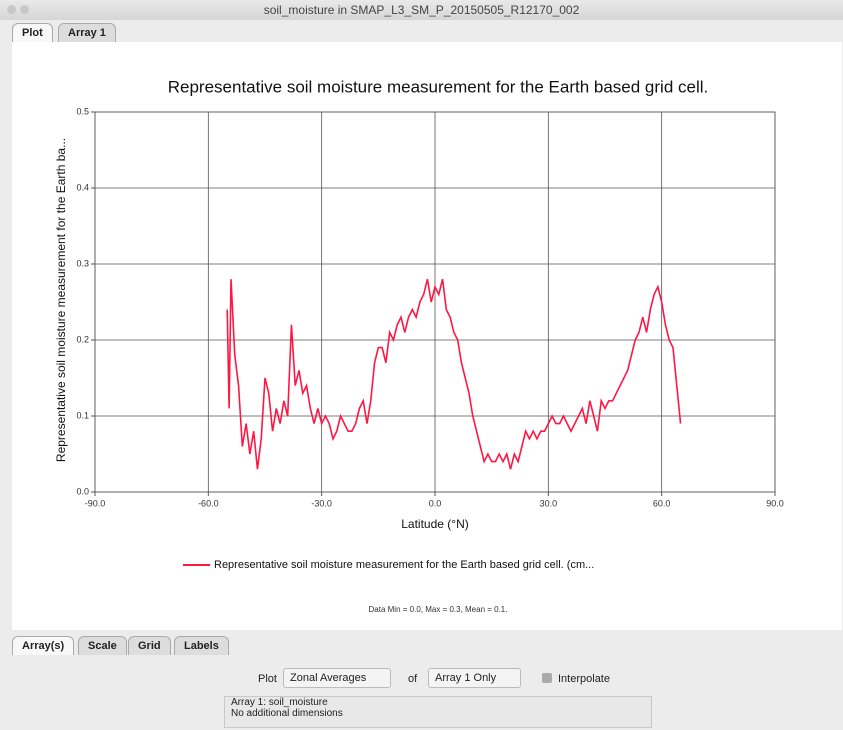 The width and height of the screenshot is (843, 730). Describe the element at coordinates (267, 679) in the screenshot. I see `label: Plot` at that location.